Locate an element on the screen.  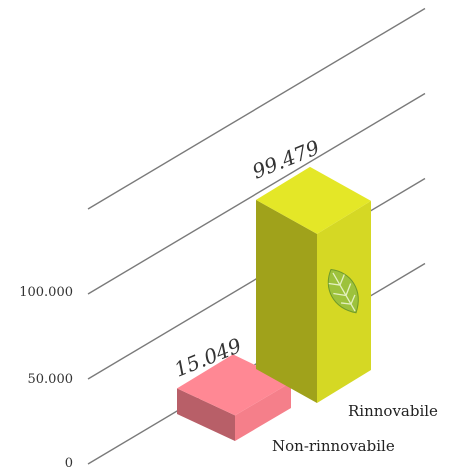
bar-right-face is located at coordinates (263, 411).